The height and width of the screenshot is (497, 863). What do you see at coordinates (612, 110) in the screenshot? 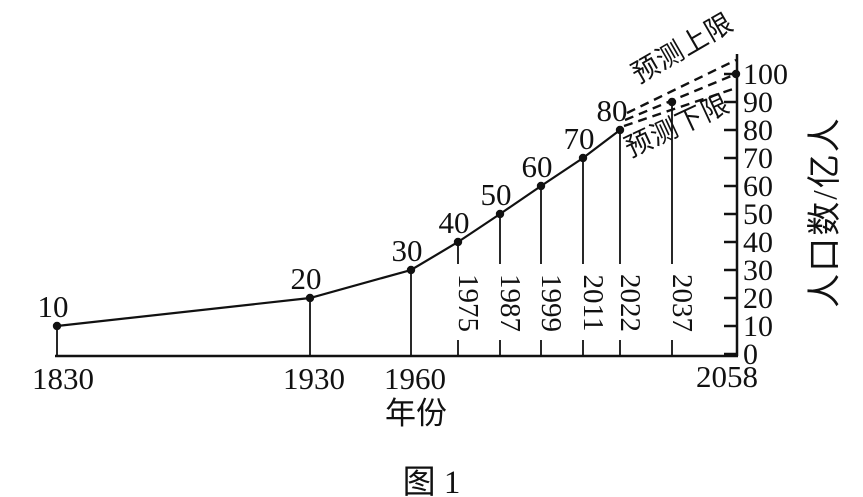
I see `value-label: 80` at bounding box center [612, 110].